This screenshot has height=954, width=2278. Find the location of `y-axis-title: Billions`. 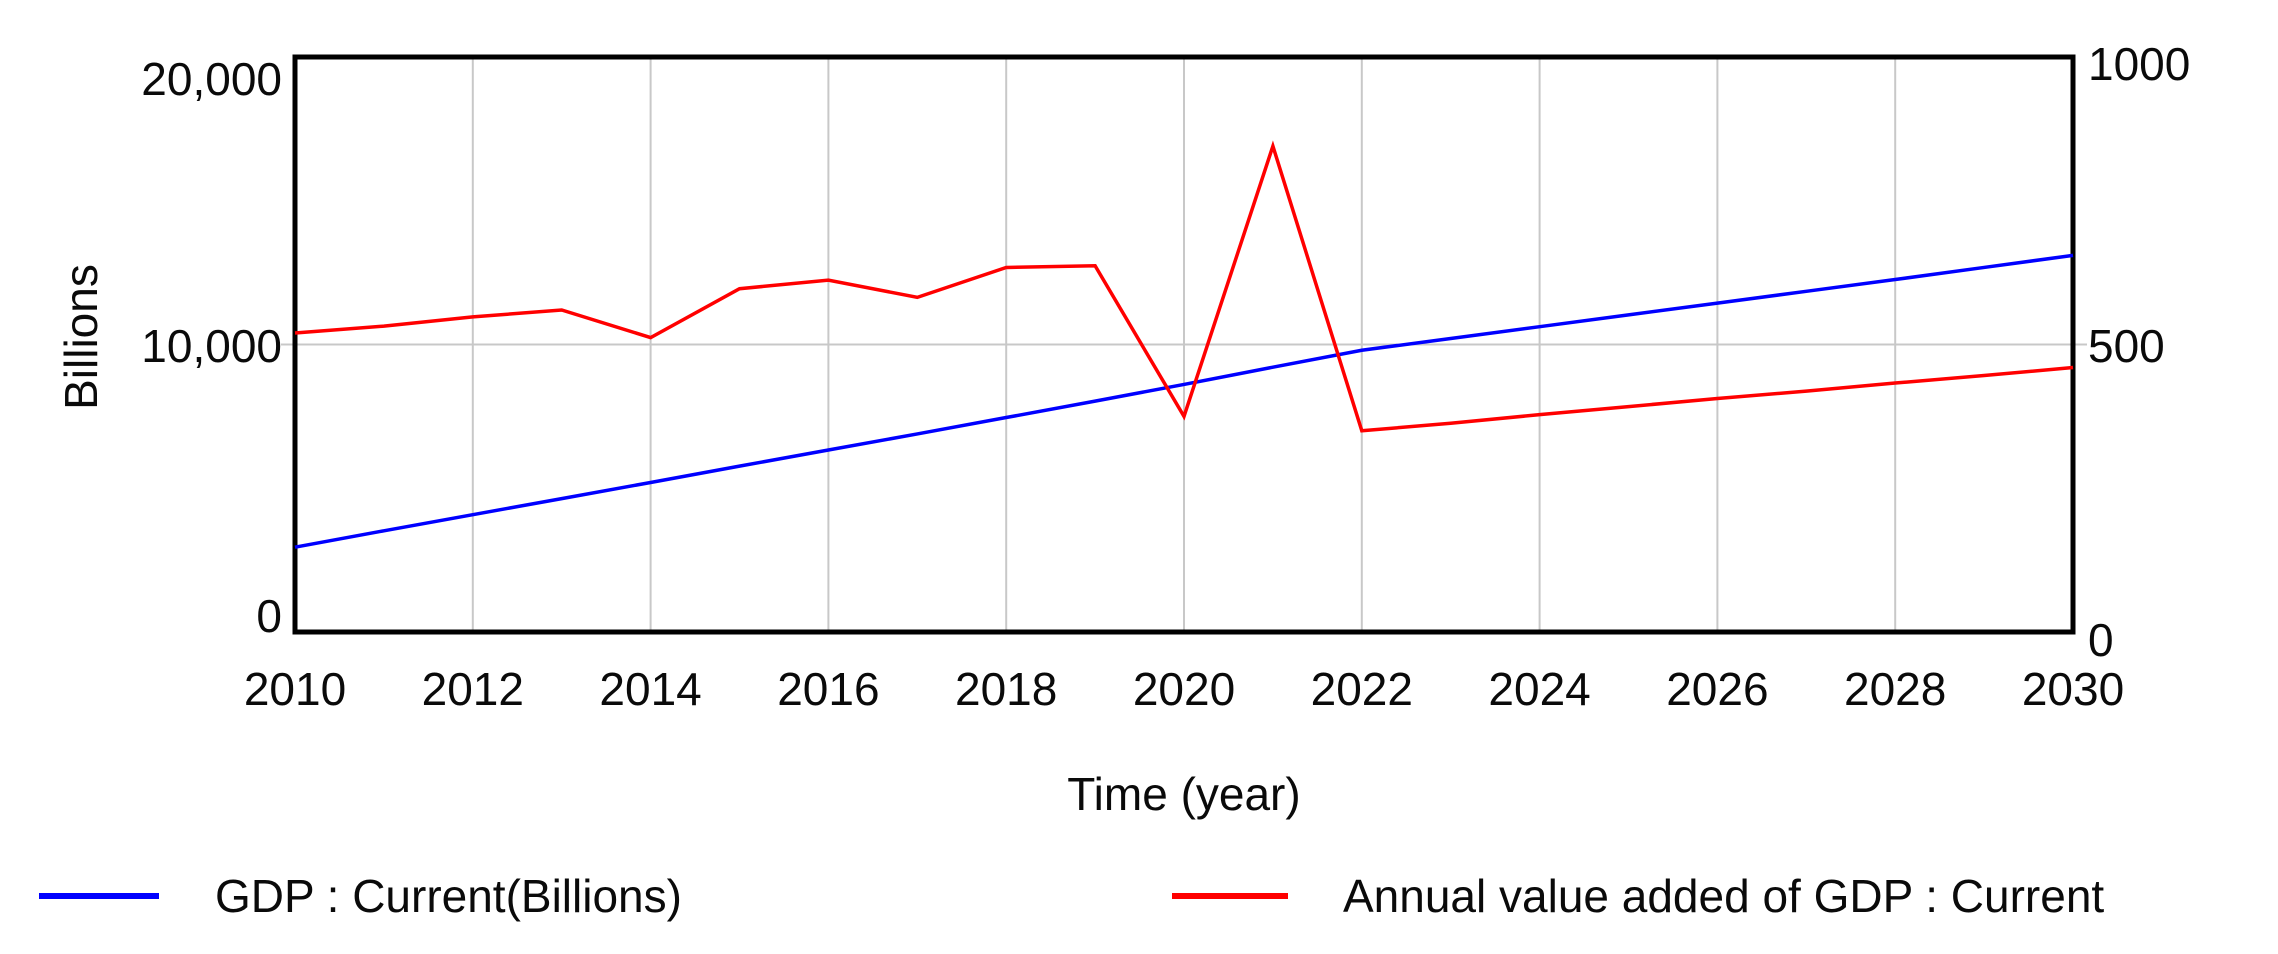

y-axis-title: Billions is located at coordinates (81, 337).